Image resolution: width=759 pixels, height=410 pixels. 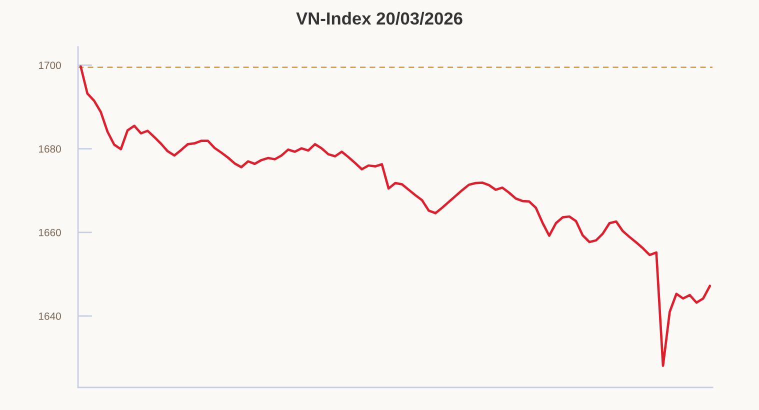 What do you see at coordinates (379, 18) in the screenshot?
I see `chart-title: VN-Index 20/03/2026` at bounding box center [379, 18].